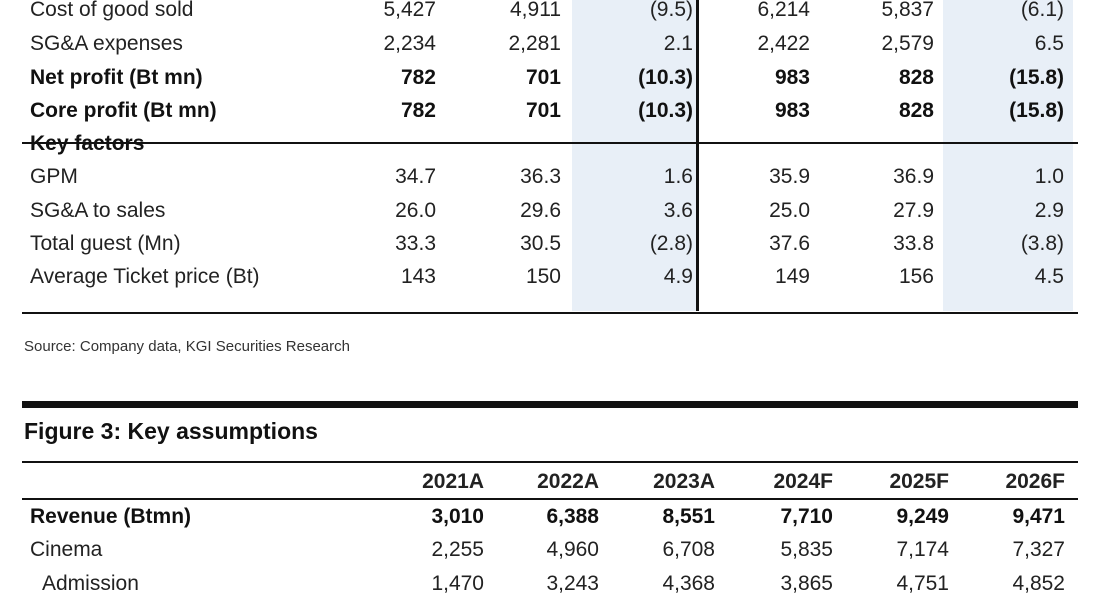  What do you see at coordinates (1049, 43) in the screenshot?
I see `row-value: 6.5` at bounding box center [1049, 43].